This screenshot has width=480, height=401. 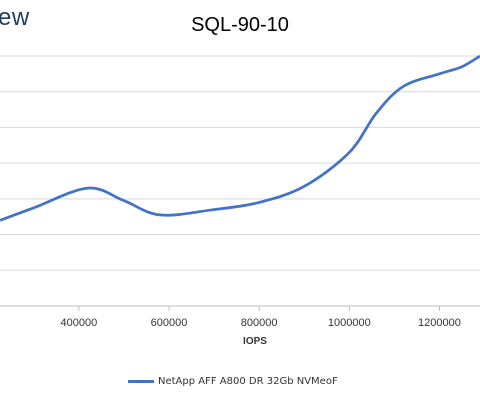 I want to click on chart-title: SQL-90-10, so click(x=240, y=25).